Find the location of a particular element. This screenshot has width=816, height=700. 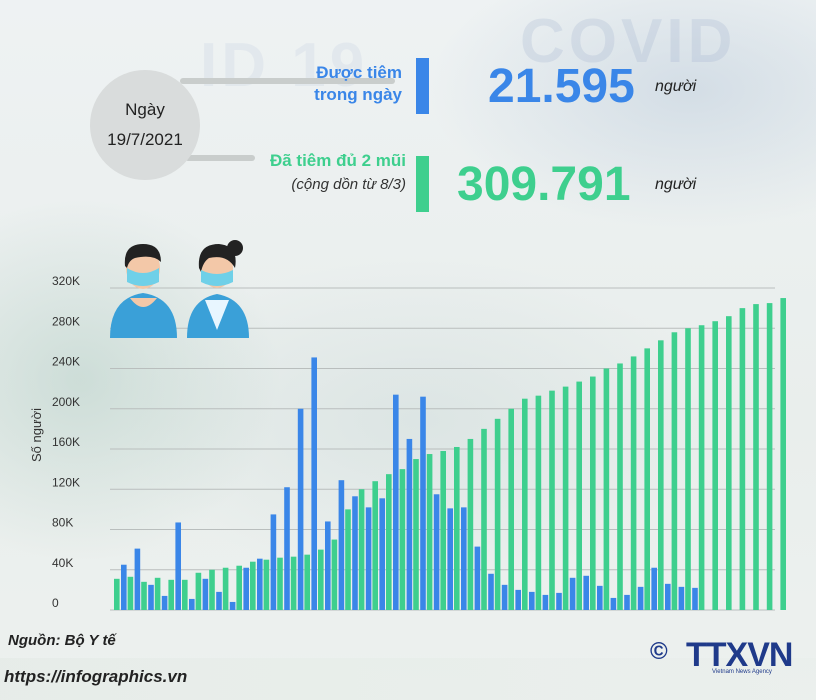

y-axis-ticks: 0 40K 80K 120K 160K 200K 240K 280K 320K is located at coordinates (66, 442).